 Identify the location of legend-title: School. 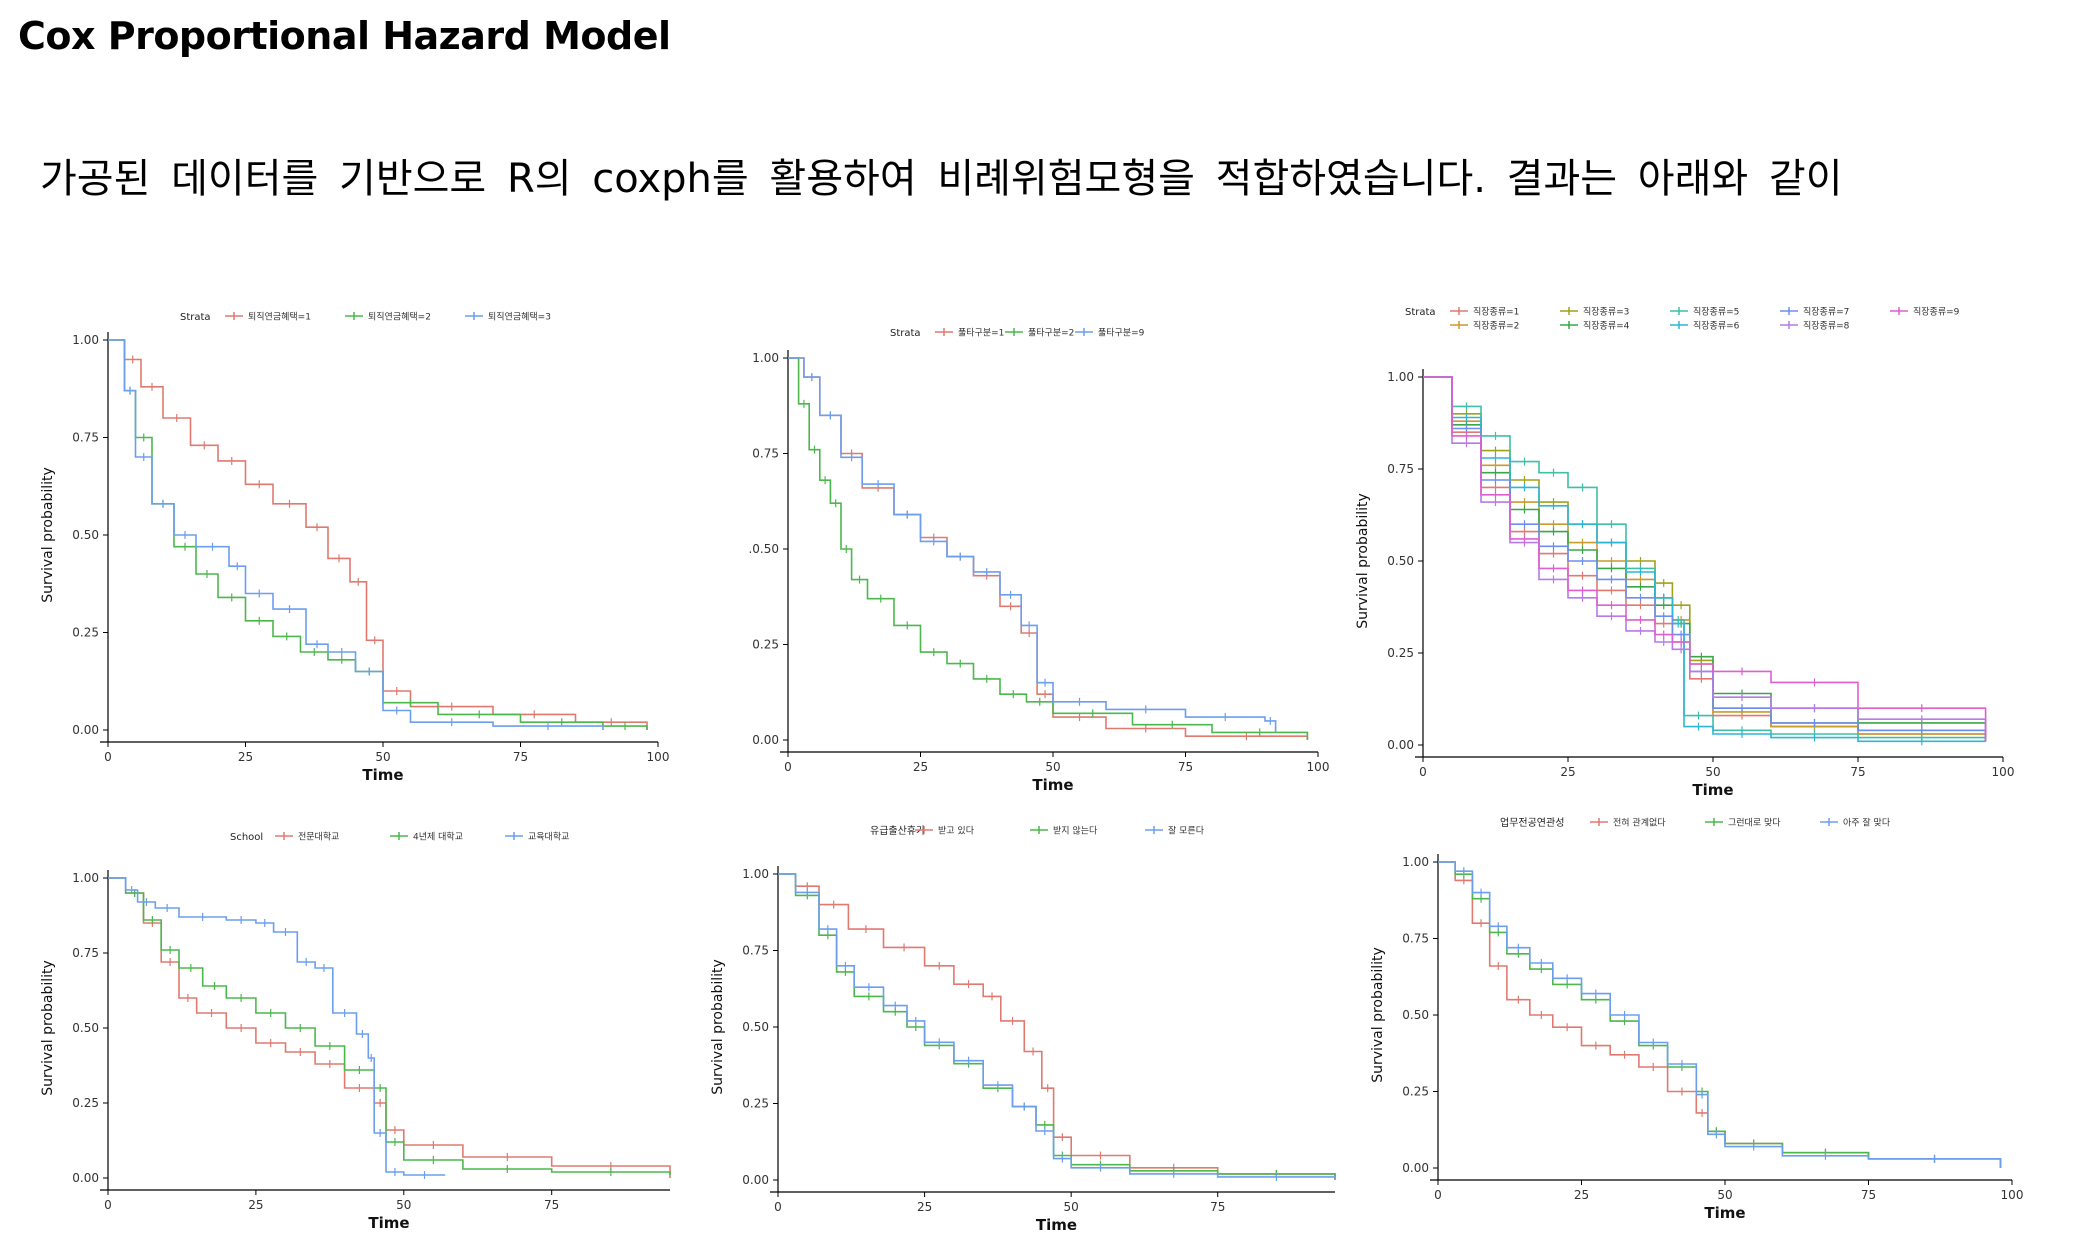
(246, 837).